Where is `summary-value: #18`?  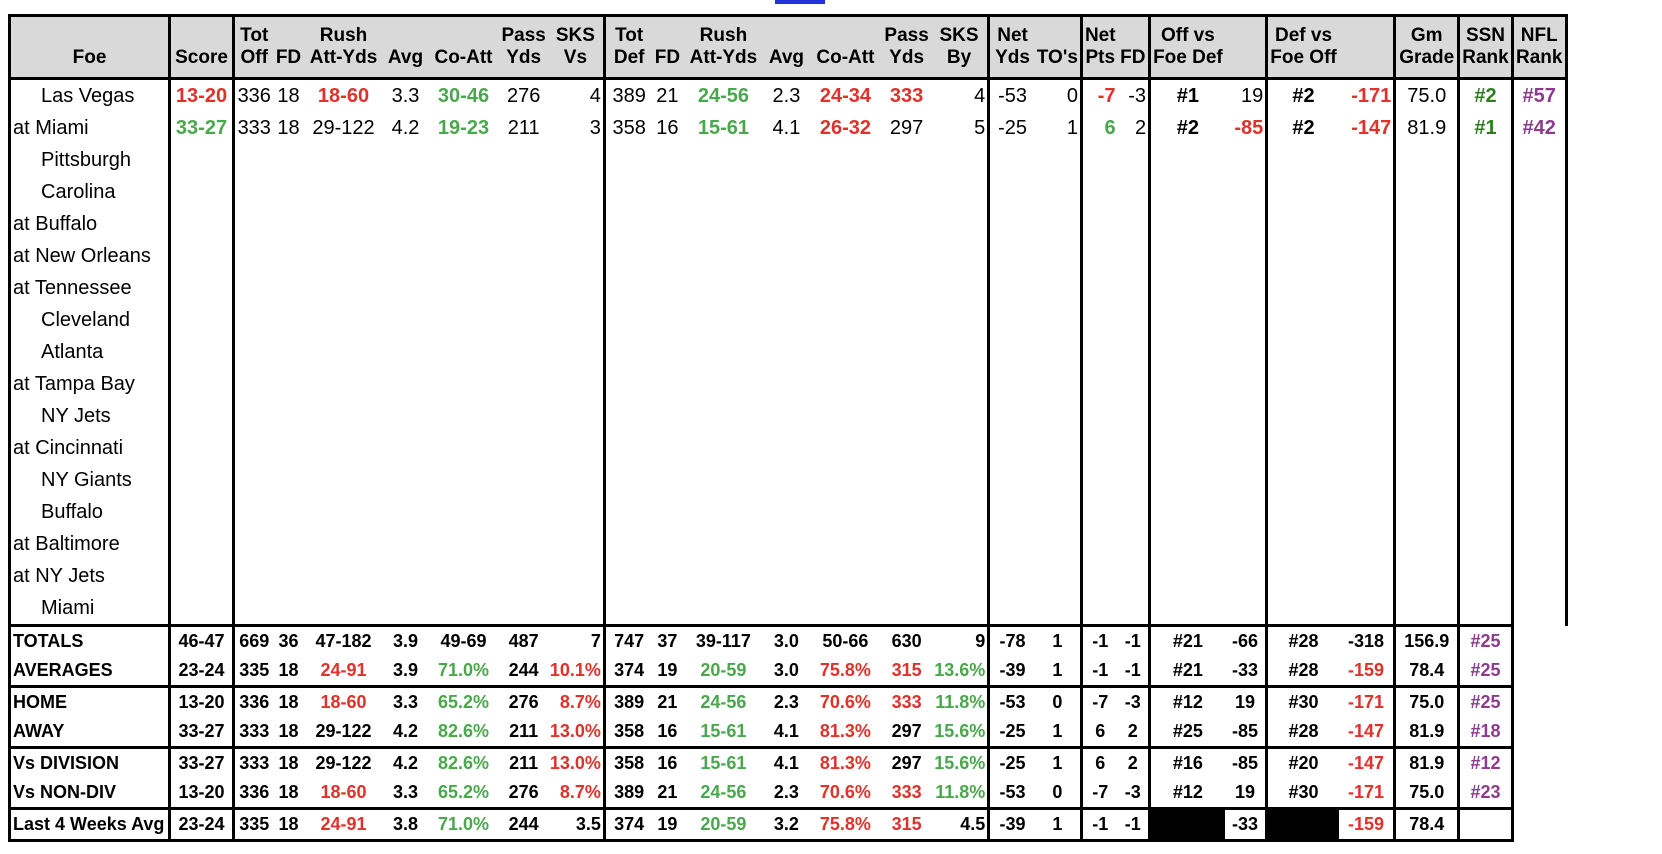
summary-value: #18 is located at coordinates (1485, 732).